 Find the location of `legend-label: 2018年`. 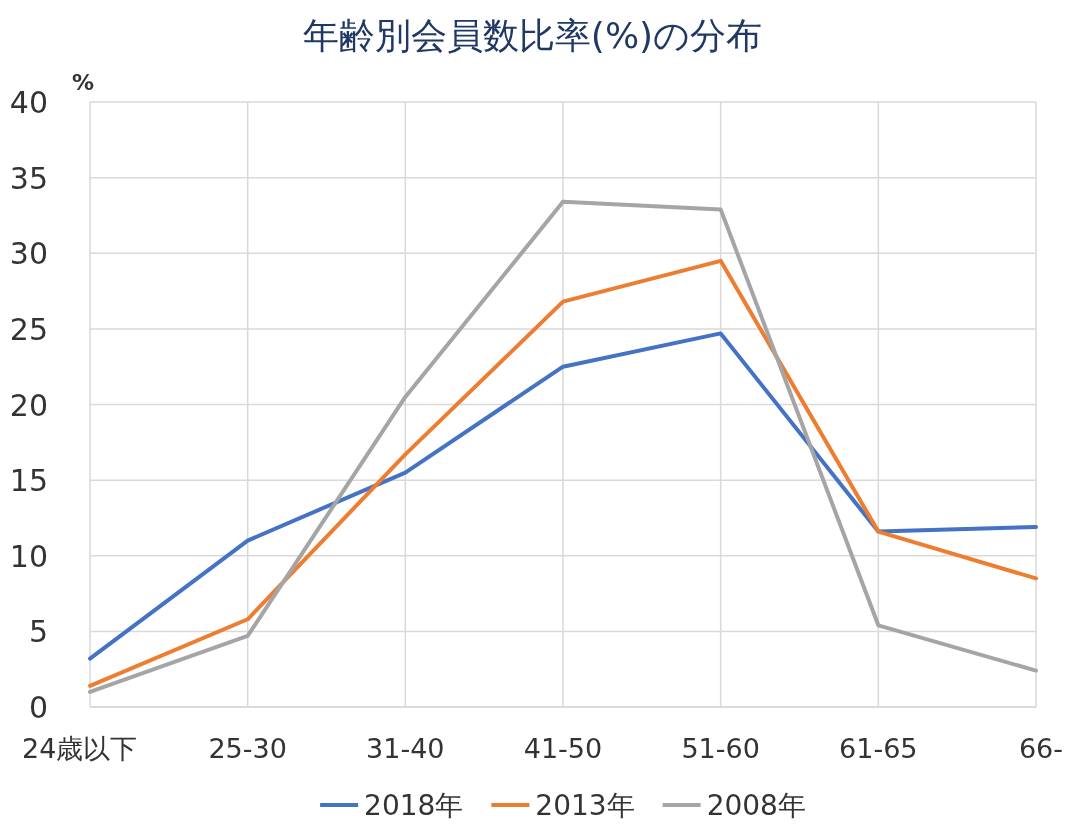

legend-label: 2018年 is located at coordinates (414, 805).